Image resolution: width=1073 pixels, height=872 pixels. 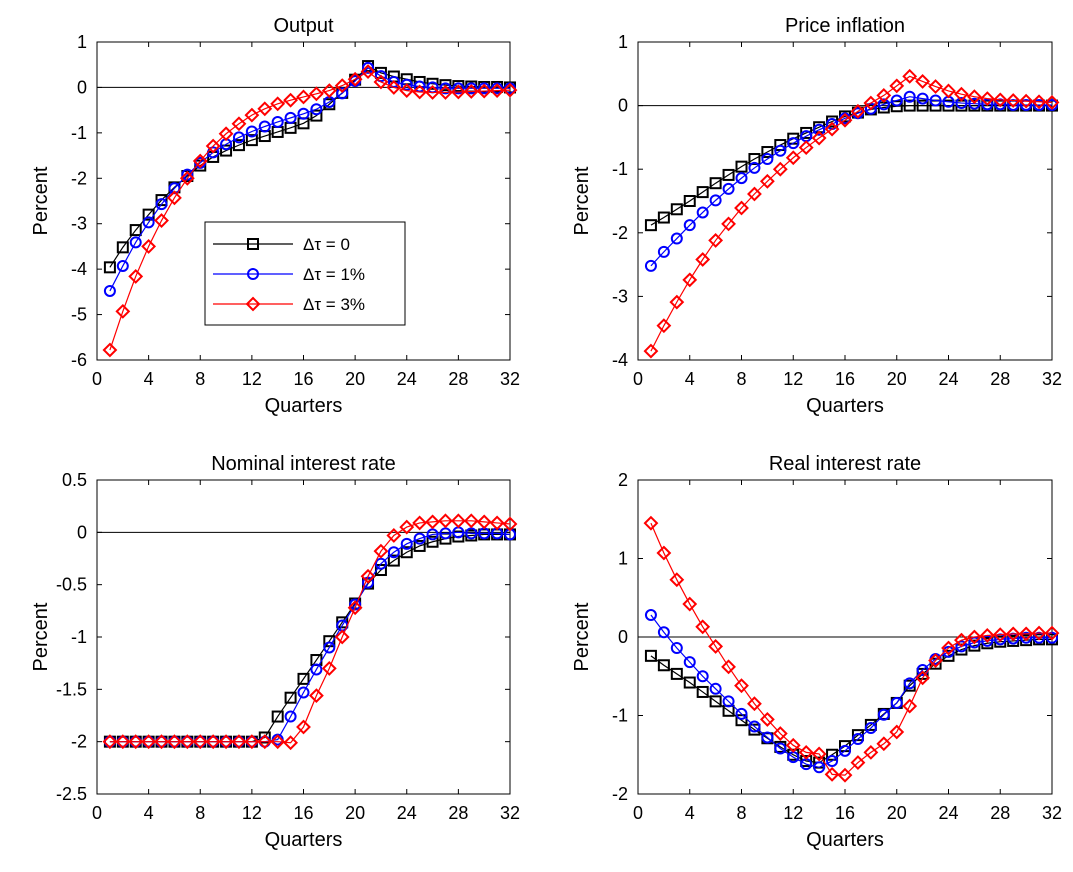 What do you see at coordinates (252, 379) in the screenshot?
I see `x-tick-label: 12` at bounding box center [252, 379].